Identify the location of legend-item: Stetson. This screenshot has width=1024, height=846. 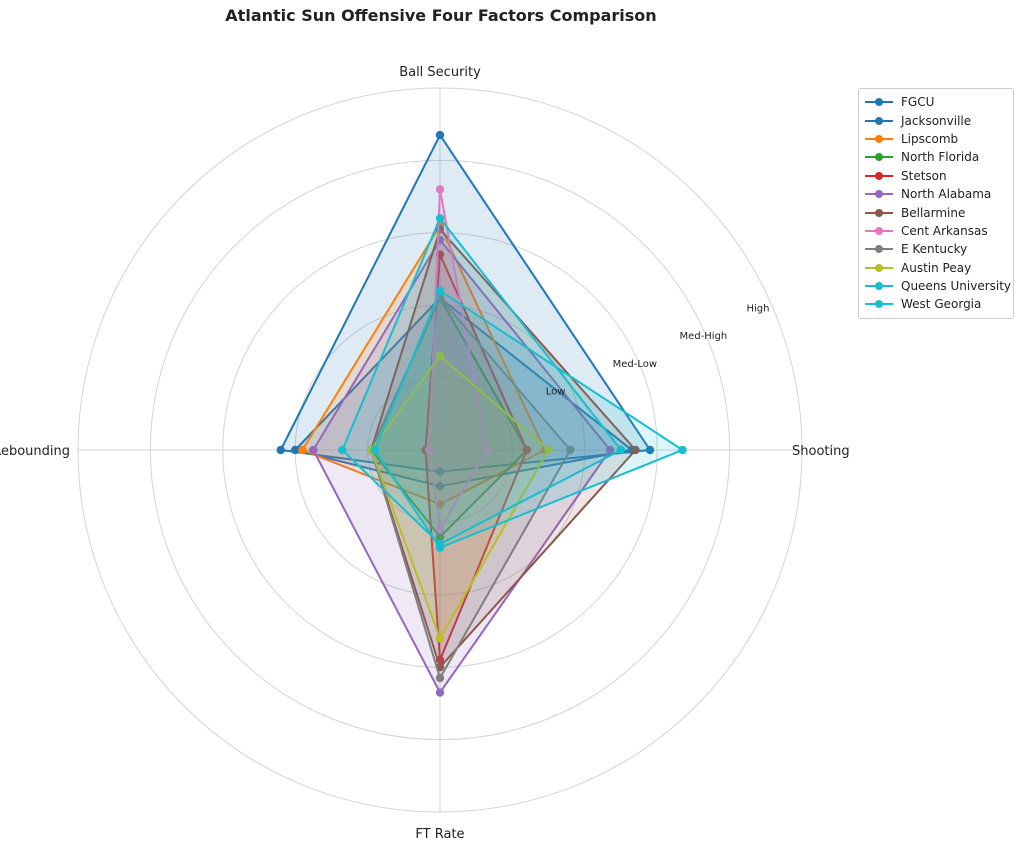
(939, 176).